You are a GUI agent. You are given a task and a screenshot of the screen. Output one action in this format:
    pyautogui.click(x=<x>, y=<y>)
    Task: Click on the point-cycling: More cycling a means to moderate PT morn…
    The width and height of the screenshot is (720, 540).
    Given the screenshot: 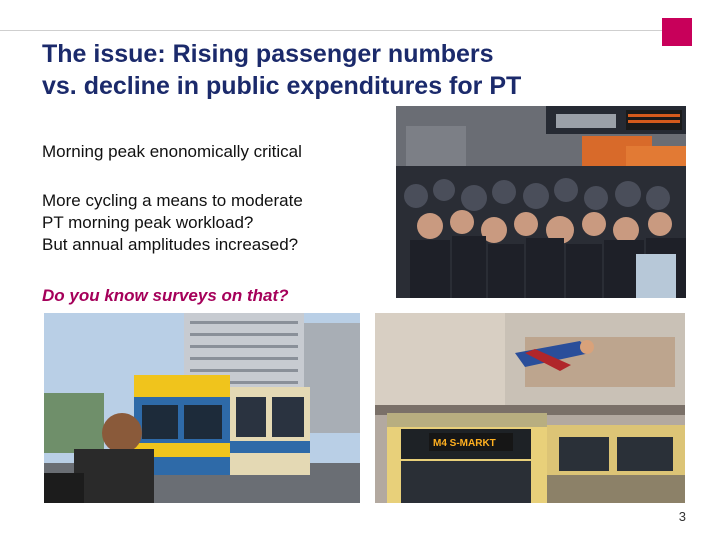 What is the action you would take?
    pyautogui.click(x=172, y=223)
    